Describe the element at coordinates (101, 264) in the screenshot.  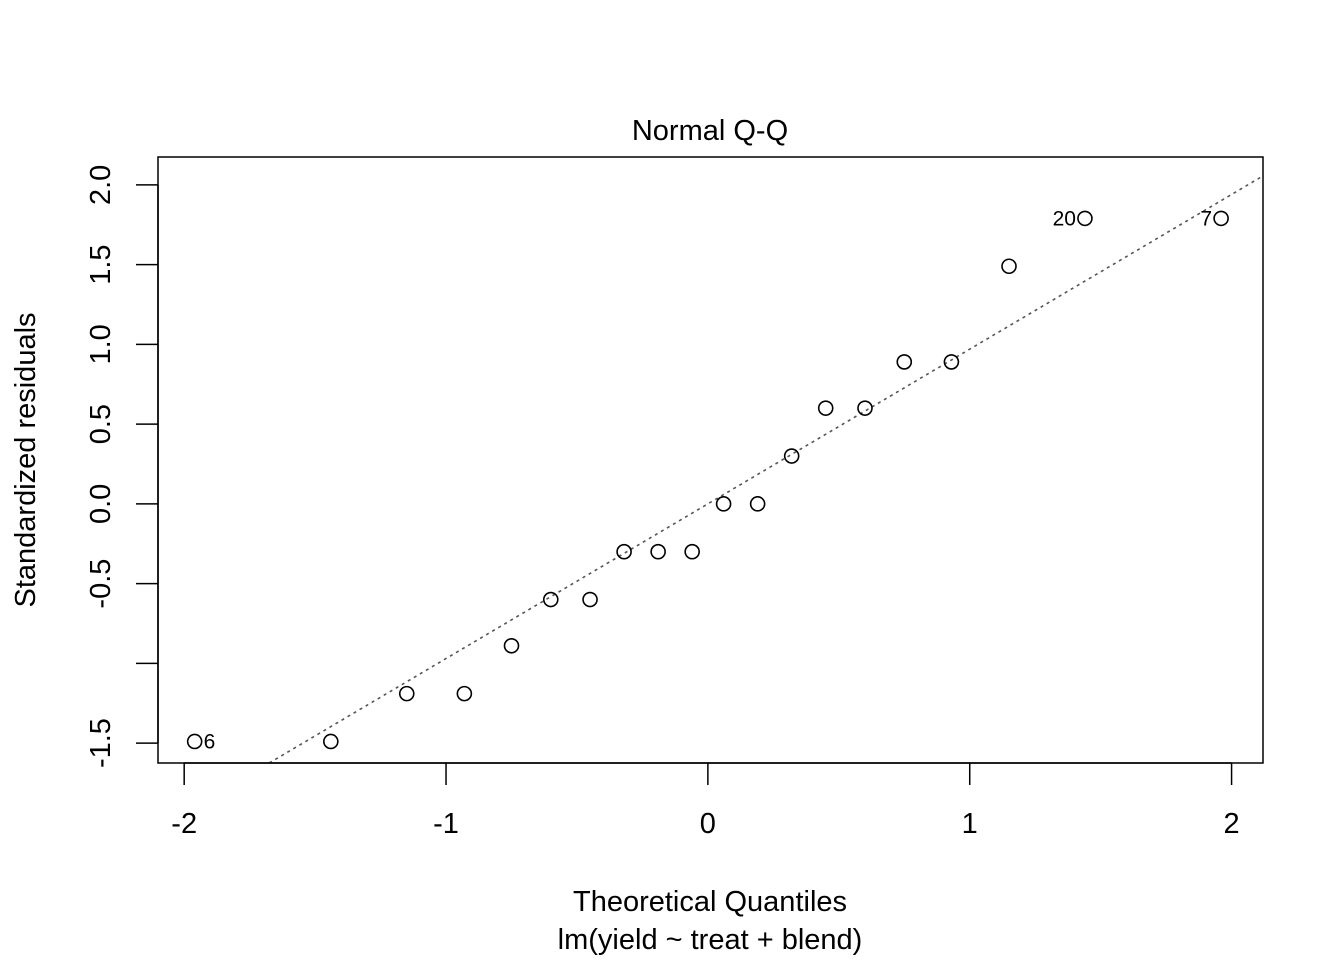
I see `y-tick-label: 1.5` at that location.